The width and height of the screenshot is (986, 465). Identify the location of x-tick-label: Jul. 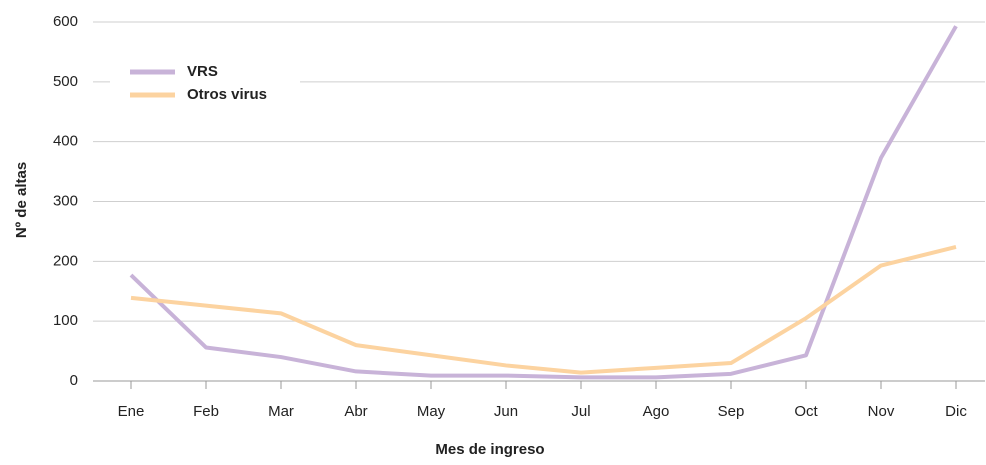
(580, 411).